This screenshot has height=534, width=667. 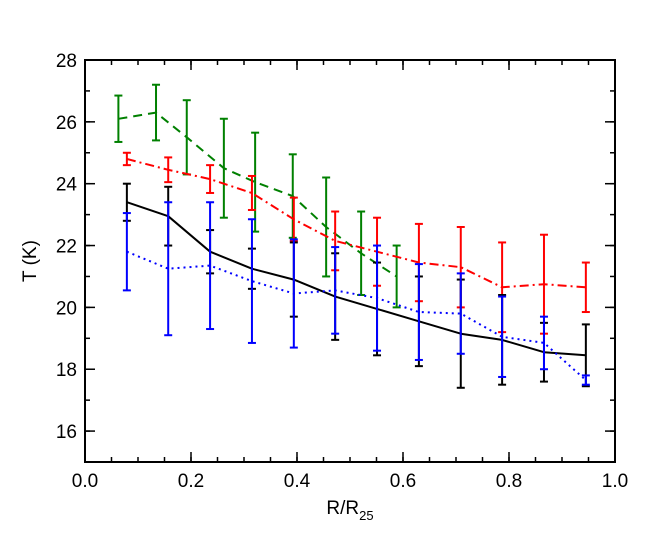 What do you see at coordinates (66, 370) in the screenshot?
I see `y-tick-label: 18` at bounding box center [66, 370].